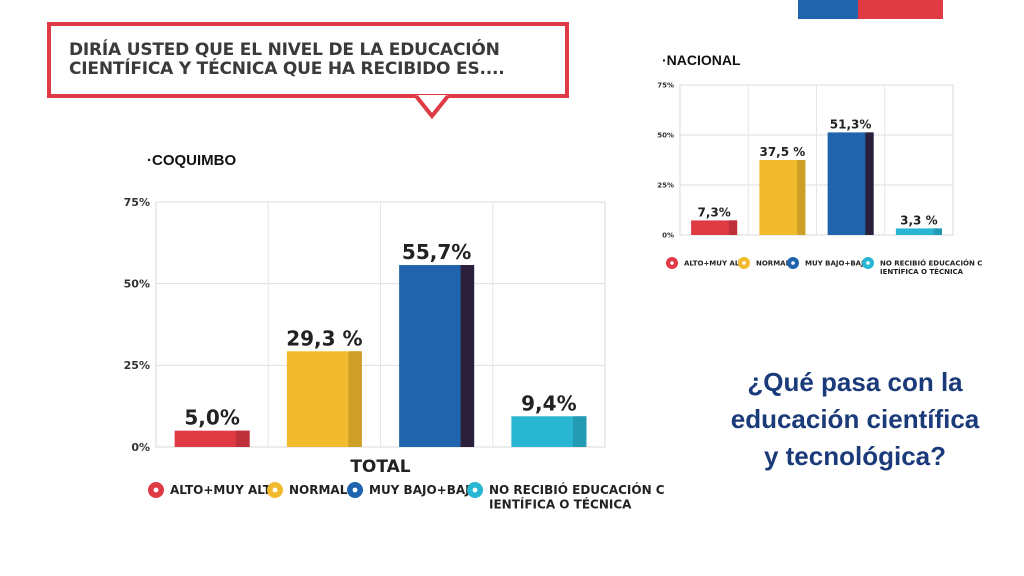 The image size is (1024, 576). I want to click on bar-value-label: 37,5 %, so click(782, 152).